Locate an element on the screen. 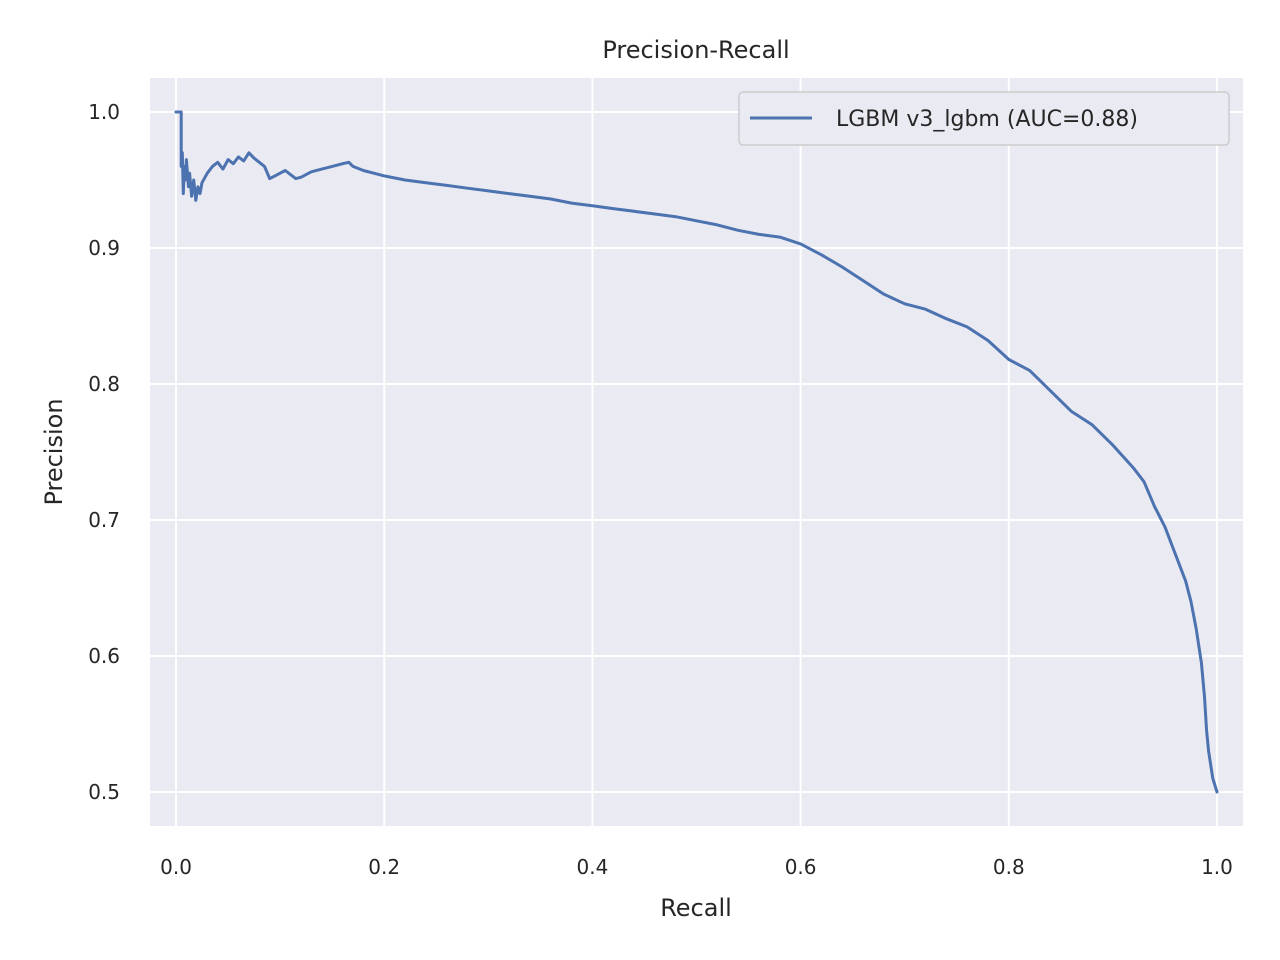 The image size is (1280, 960). y-tick-label: 1.0 is located at coordinates (104, 112).